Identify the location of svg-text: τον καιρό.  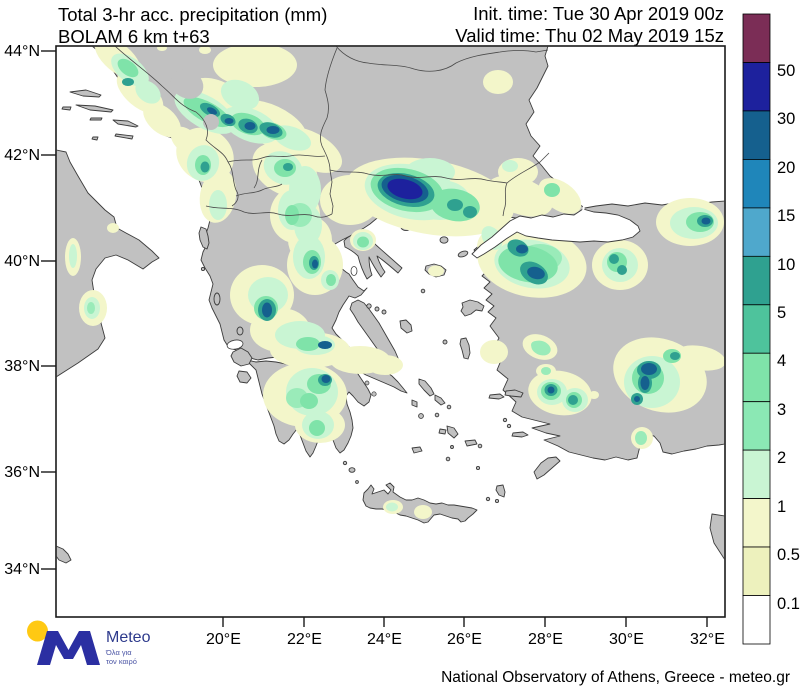
(121, 661).